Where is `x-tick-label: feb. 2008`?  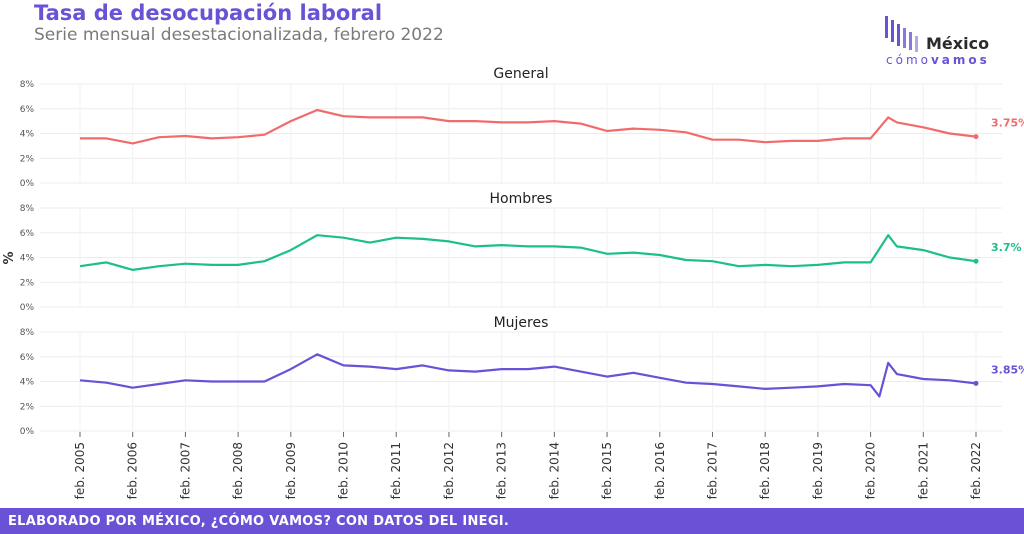
x-tick-label: feb. 2008 is located at coordinates (238, 470).